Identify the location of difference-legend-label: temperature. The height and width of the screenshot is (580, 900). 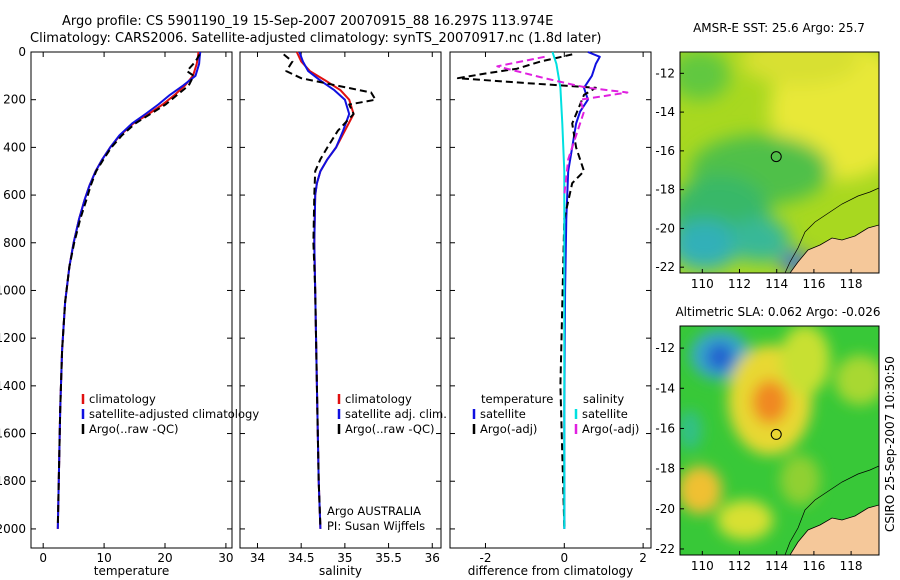
(517, 399).